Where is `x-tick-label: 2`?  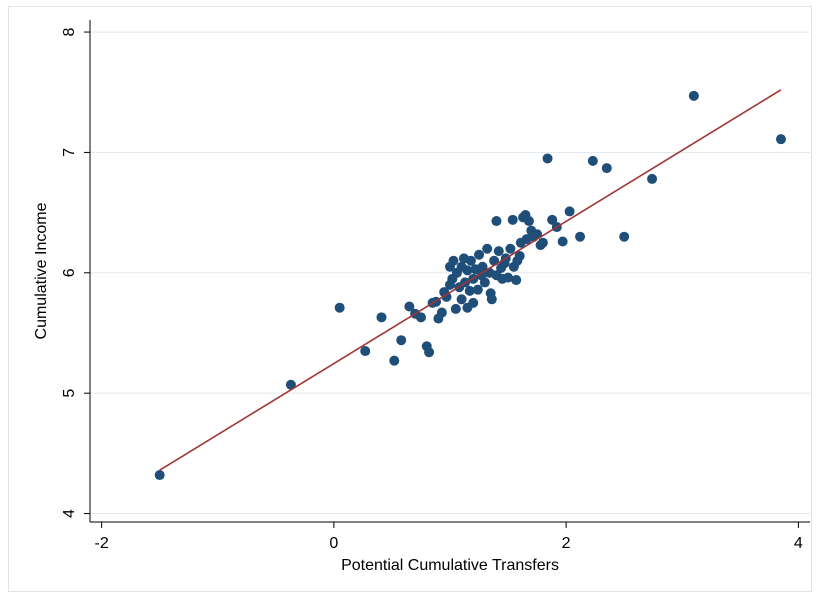 x-tick-label: 2 is located at coordinates (566, 543).